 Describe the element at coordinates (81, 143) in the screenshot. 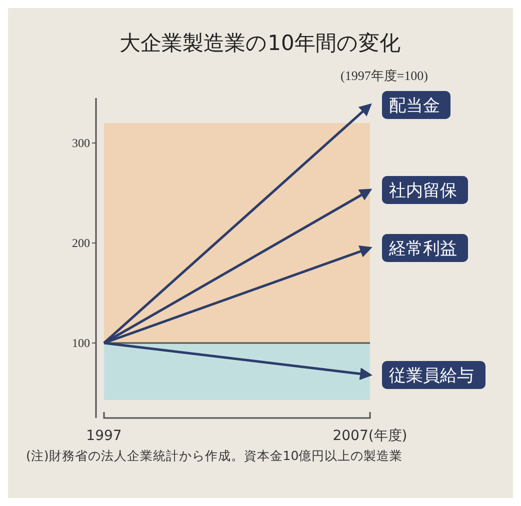

I see `y-tick-label: 300` at that location.